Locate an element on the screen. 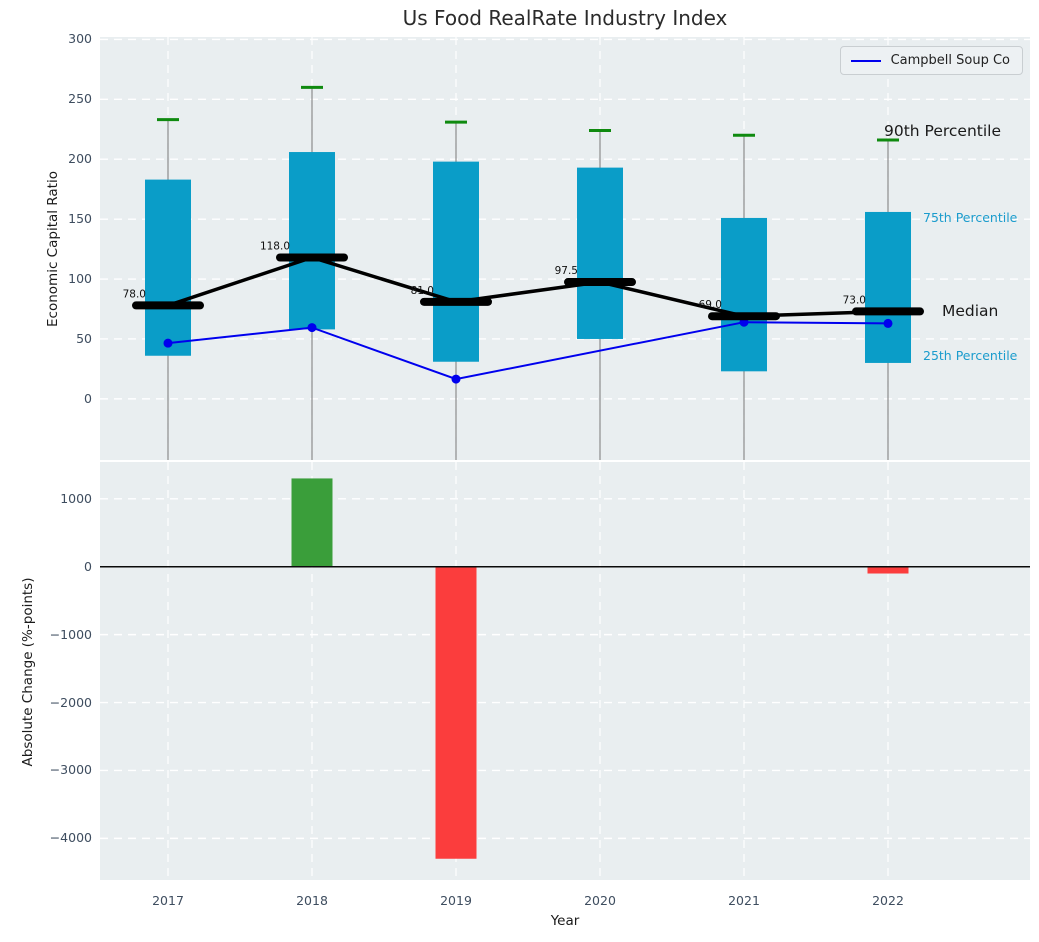  annotation-75th-percentile: 75th Percentile is located at coordinates (970, 217).